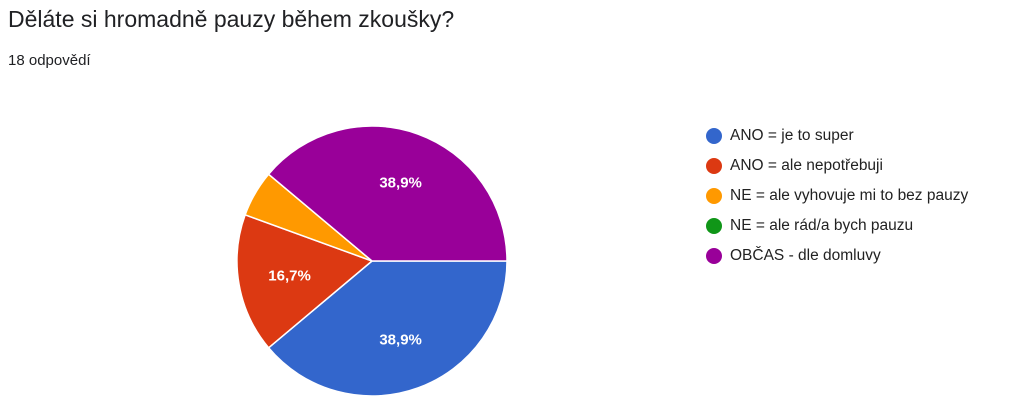  Describe the element at coordinates (849, 195) in the screenshot. I see `legend-label: NE = ale vyhovuje mi to bez pauzy` at that location.